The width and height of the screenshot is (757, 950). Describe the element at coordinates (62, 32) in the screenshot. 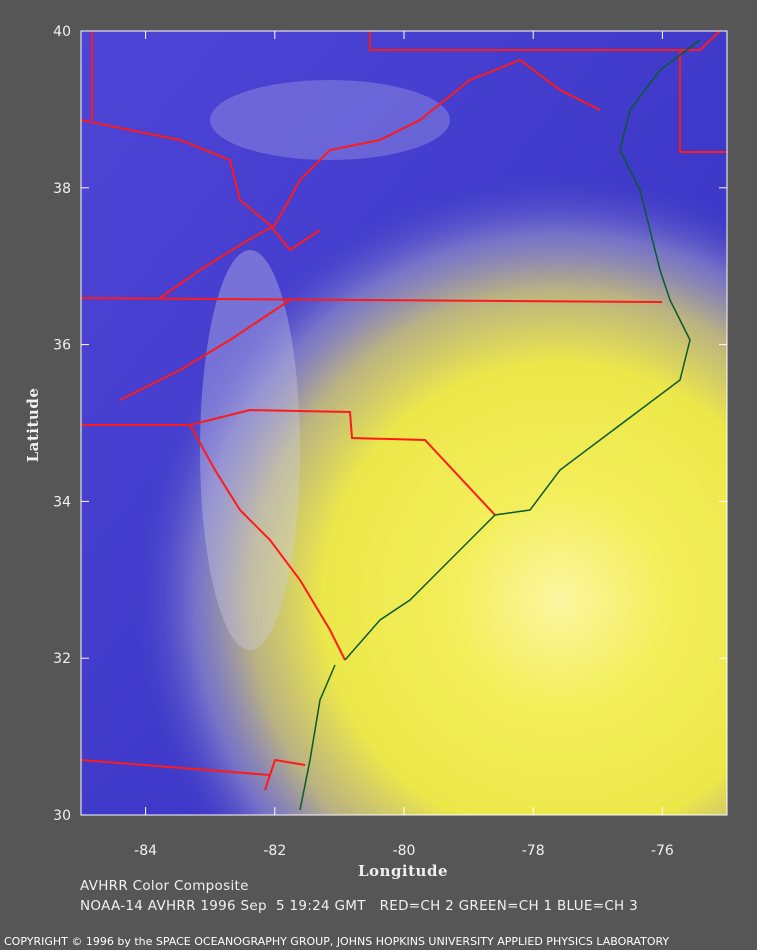

I see `y-tick-label: 40` at that location.